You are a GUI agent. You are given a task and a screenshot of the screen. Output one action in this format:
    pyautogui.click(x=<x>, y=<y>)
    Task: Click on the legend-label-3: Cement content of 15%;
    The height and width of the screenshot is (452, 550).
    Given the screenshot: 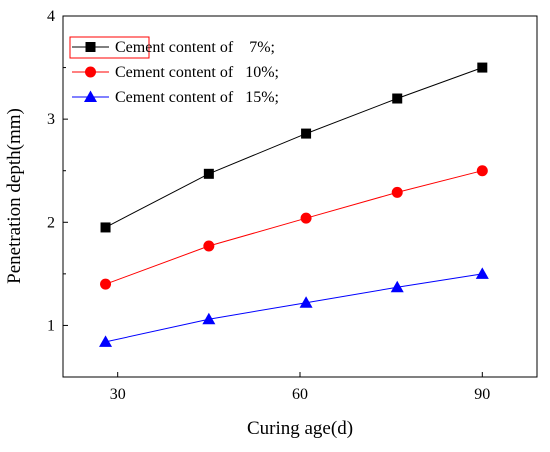 What is the action you would take?
    pyautogui.click(x=197, y=97)
    